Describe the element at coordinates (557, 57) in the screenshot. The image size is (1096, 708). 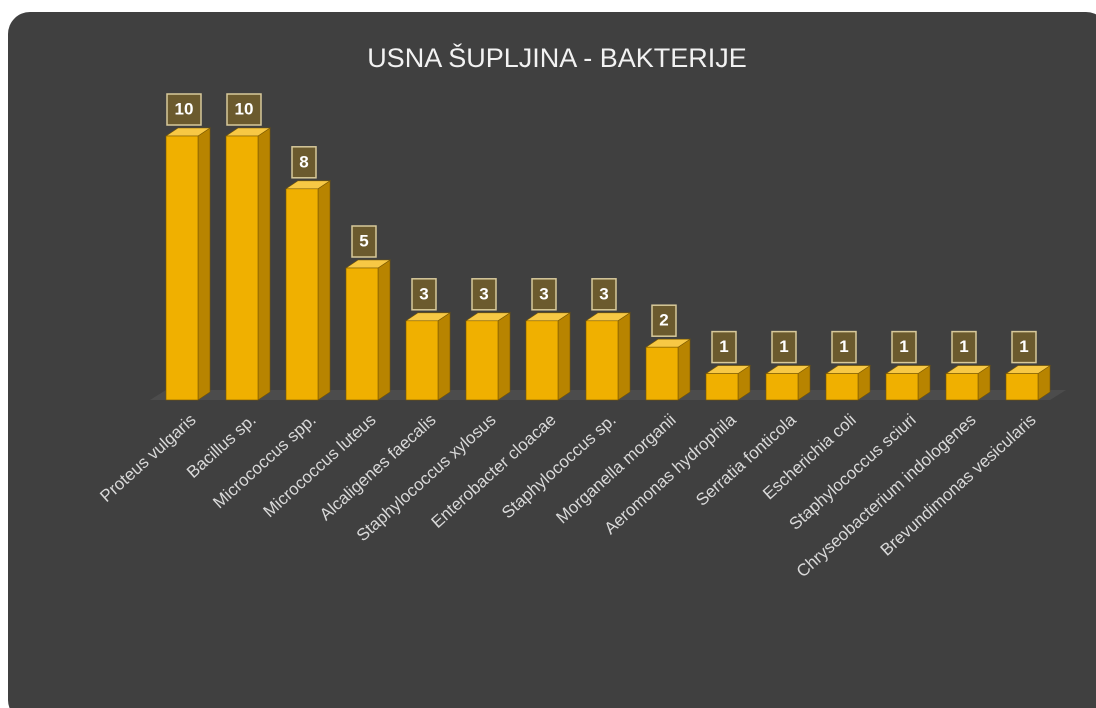
I see `chart-title: USNA ŠUPLJINA - BAKTERIJE` at that location.